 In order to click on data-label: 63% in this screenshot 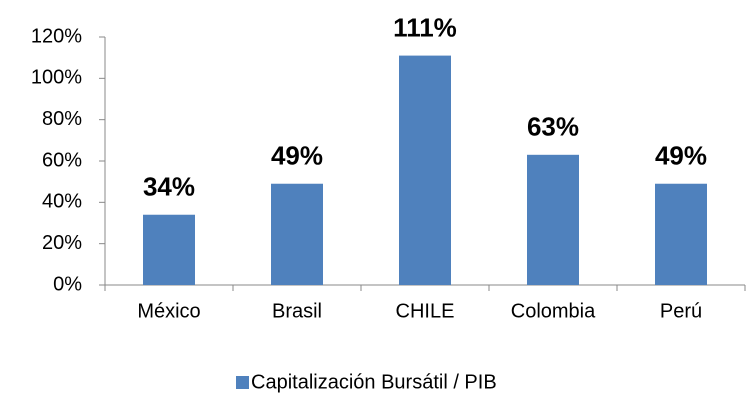, I will do `click(553, 127)`.